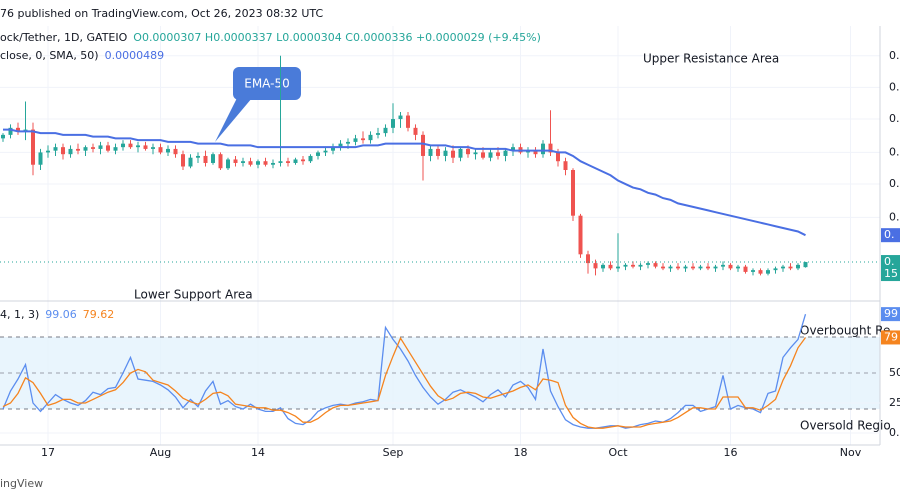 The height and width of the screenshot is (500, 900). What do you see at coordinates (48, 452) in the screenshot?
I see `x-tick-label: 17` at bounding box center [48, 452].